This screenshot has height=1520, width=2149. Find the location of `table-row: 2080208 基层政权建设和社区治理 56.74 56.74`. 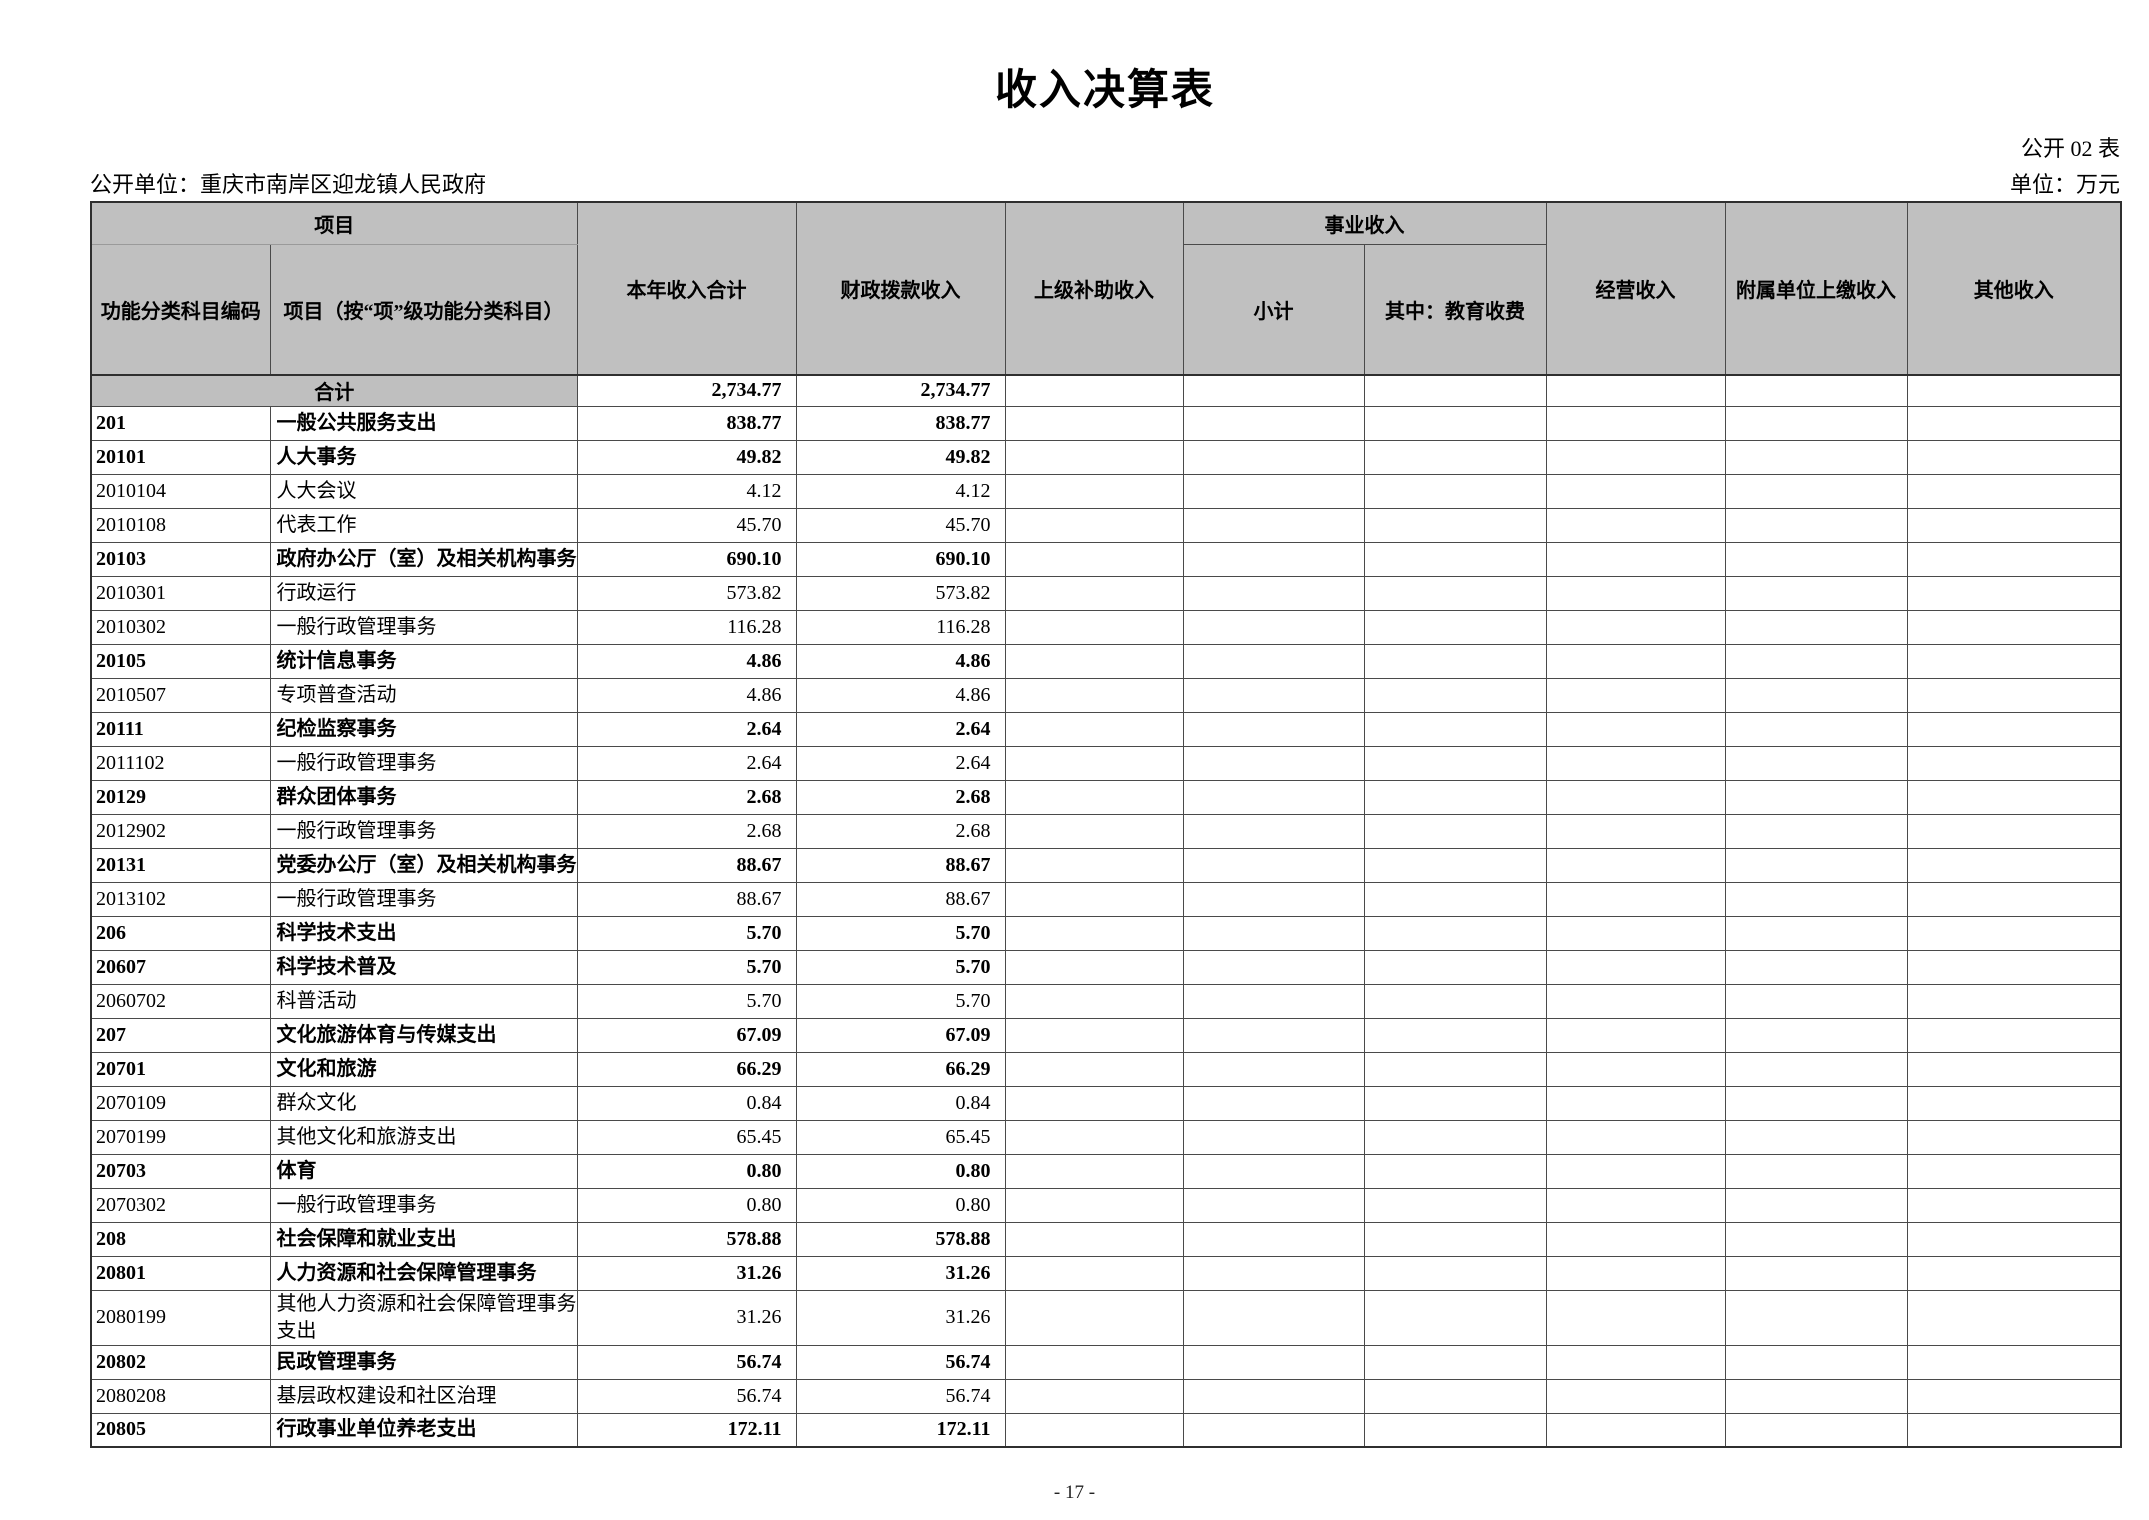

table-row: 2080208 基层政权建设和社区治理 56.74 56.74 is located at coordinates (1106, 1396).